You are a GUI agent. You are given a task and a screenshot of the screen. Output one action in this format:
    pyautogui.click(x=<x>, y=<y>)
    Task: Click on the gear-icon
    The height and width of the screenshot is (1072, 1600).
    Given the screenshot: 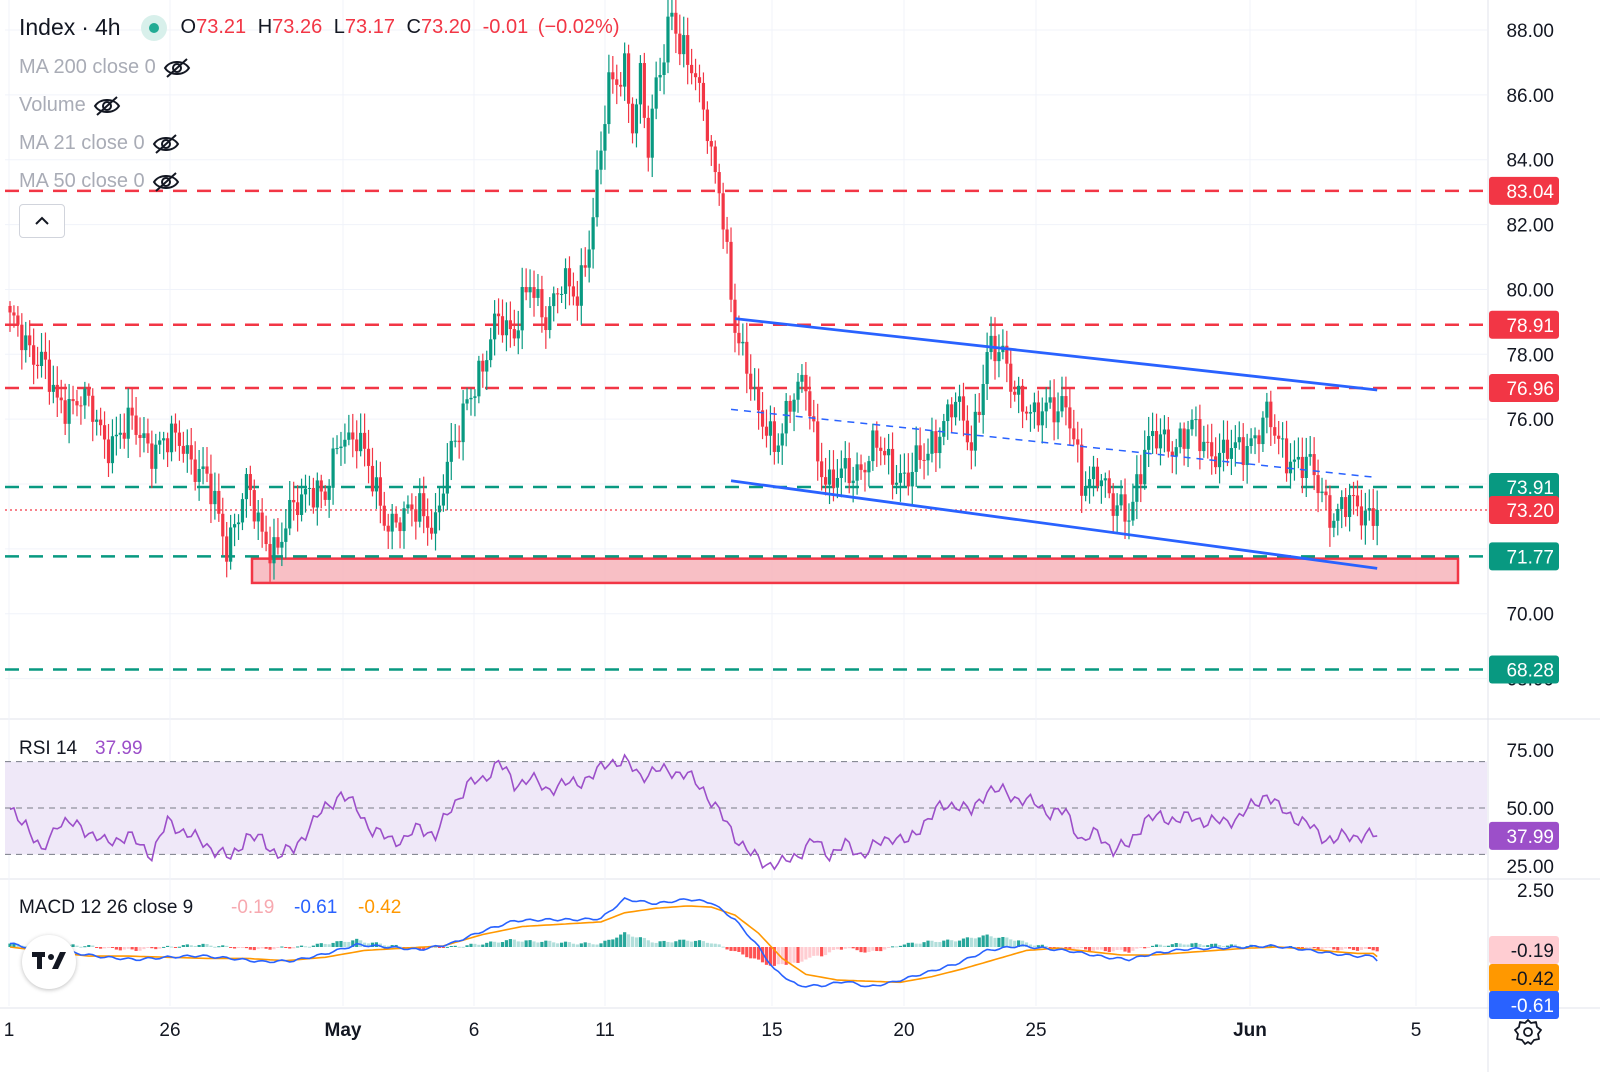 What is the action you would take?
    pyautogui.click(x=1528, y=1032)
    